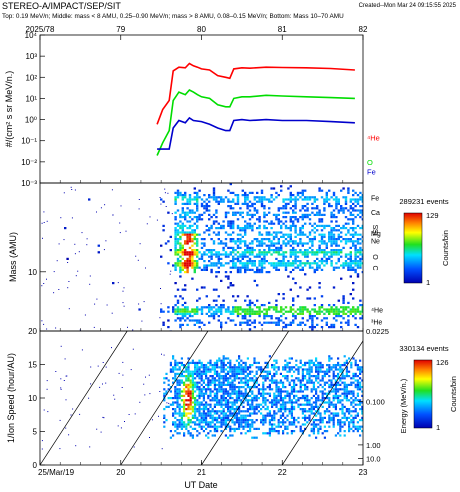 This screenshot has width=460, height=492. Describe the element at coordinates (428, 282) in the screenshot. I see `middle-colorbar-min: 1` at that location.